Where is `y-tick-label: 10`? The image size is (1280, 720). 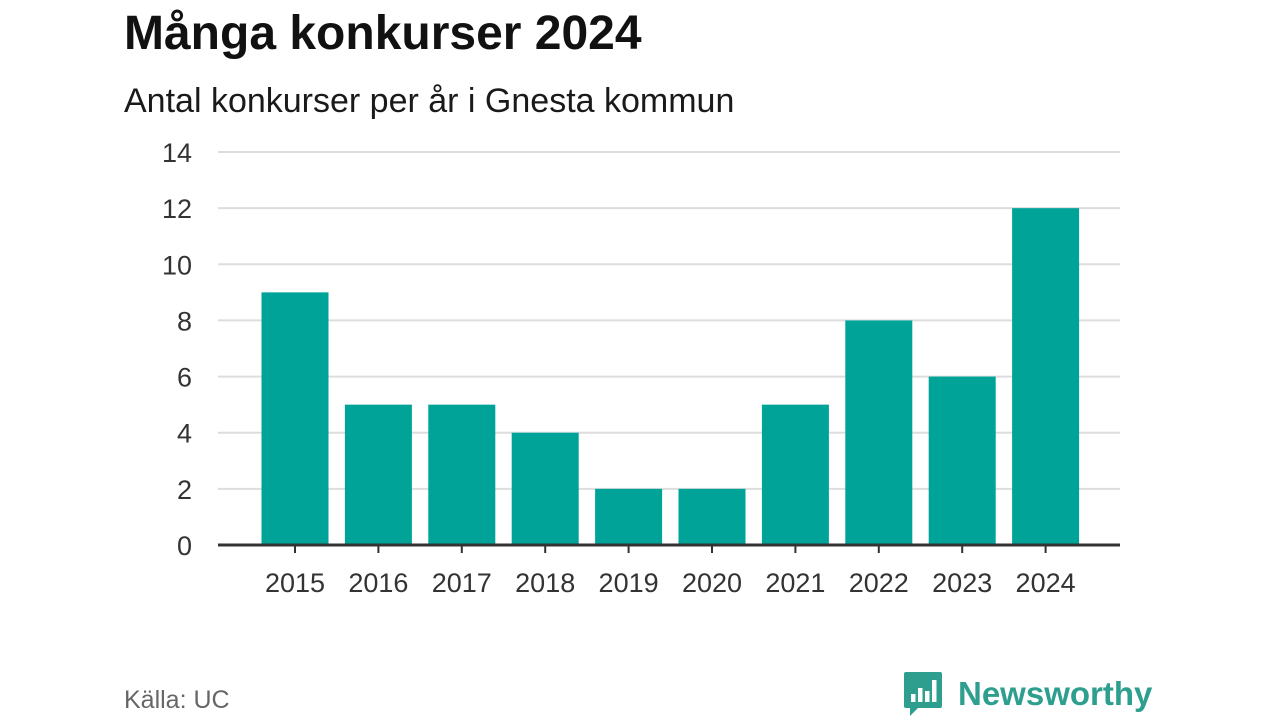 y-tick-label: 10 is located at coordinates (177, 265).